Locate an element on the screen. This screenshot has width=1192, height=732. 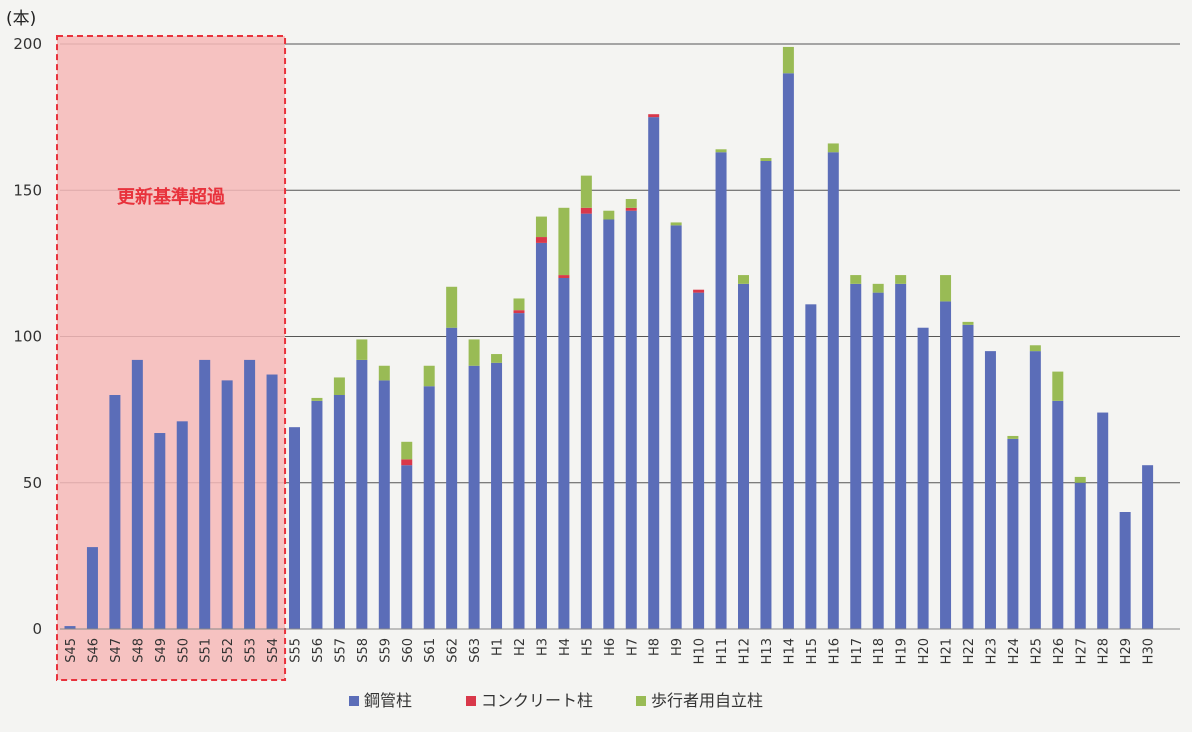
bar-pedestrian-H12 is located at coordinates (743, 279).